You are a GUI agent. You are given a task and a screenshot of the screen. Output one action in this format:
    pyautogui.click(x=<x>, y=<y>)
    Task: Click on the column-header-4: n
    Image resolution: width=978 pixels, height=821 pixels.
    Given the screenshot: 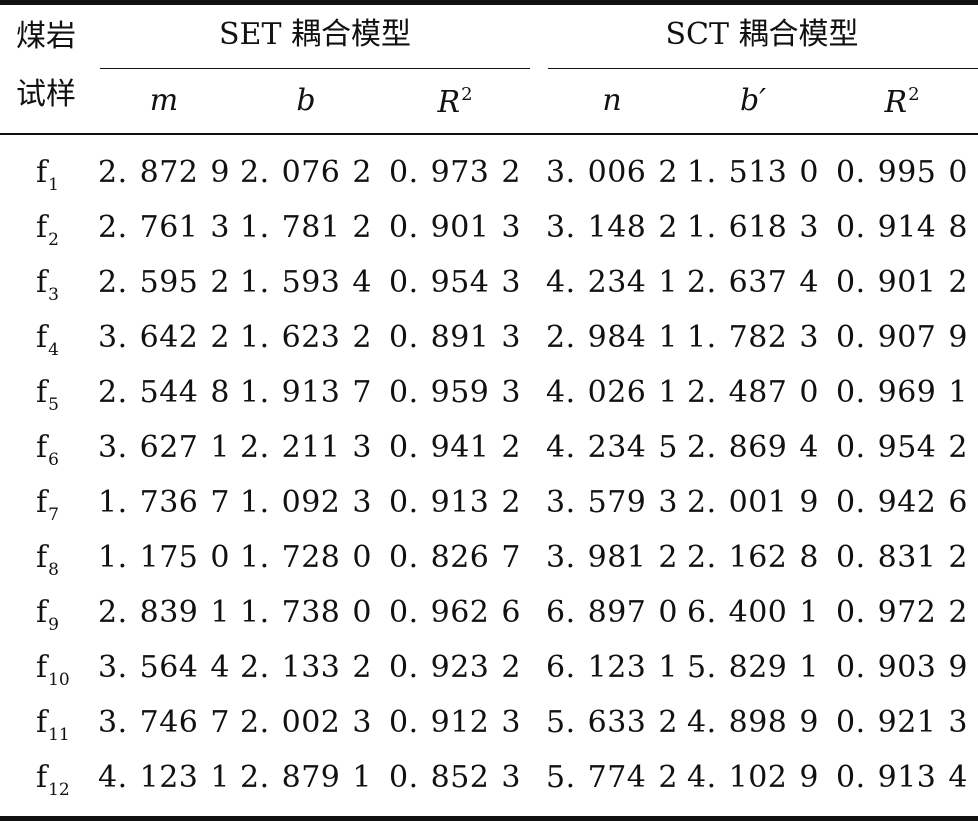 What is the action you would take?
    pyautogui.click(x=611, y=101)
    